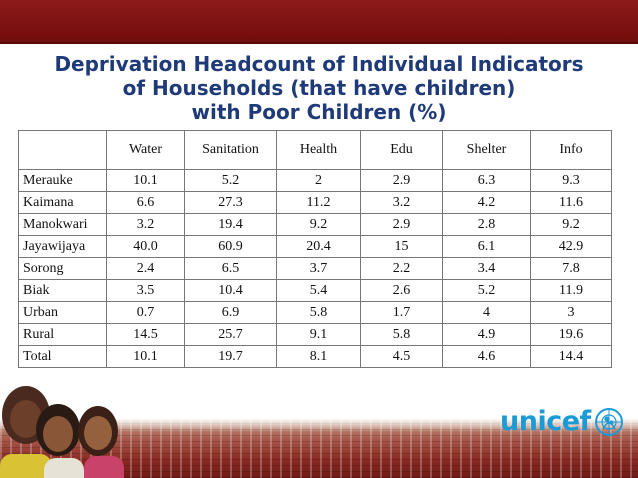 This screenshot has width=638, height=478. Describe the element at coordinates (145, 150) in the screenshot. I see `header-cell-water: Water` at that location.